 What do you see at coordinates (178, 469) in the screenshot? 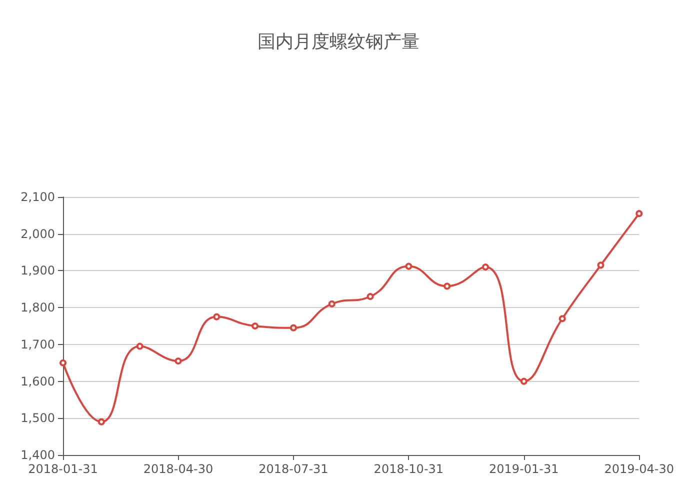
I see `x-tick-label: 2018-04-30` at bounding box center [178, 469].